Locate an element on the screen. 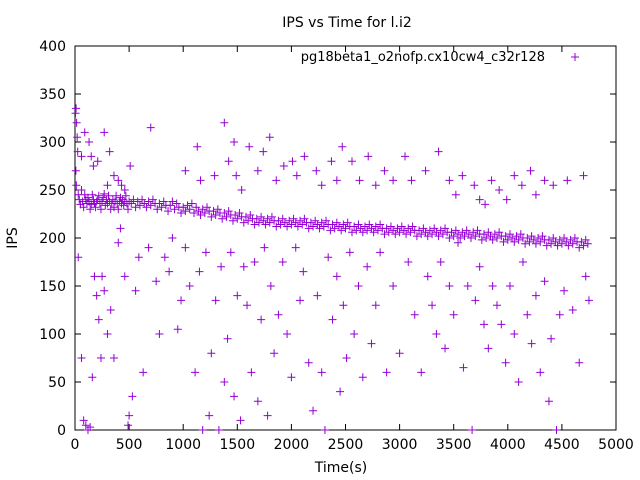 This screenshot has width=640, height=480. x-tick-label: 5000 is located at coordinates (616, 445).